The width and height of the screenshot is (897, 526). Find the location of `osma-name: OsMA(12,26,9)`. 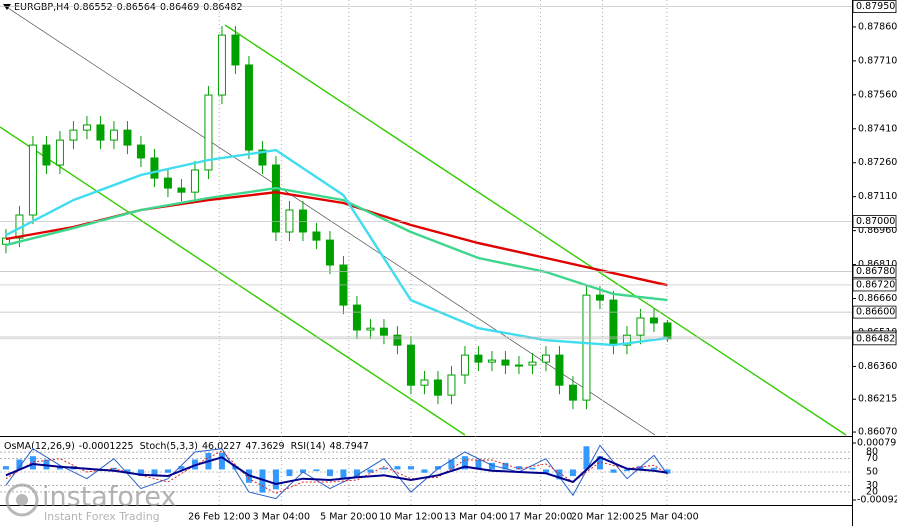

osma-name: OsMA(12,26,9) is located at coordinates (39, 446).